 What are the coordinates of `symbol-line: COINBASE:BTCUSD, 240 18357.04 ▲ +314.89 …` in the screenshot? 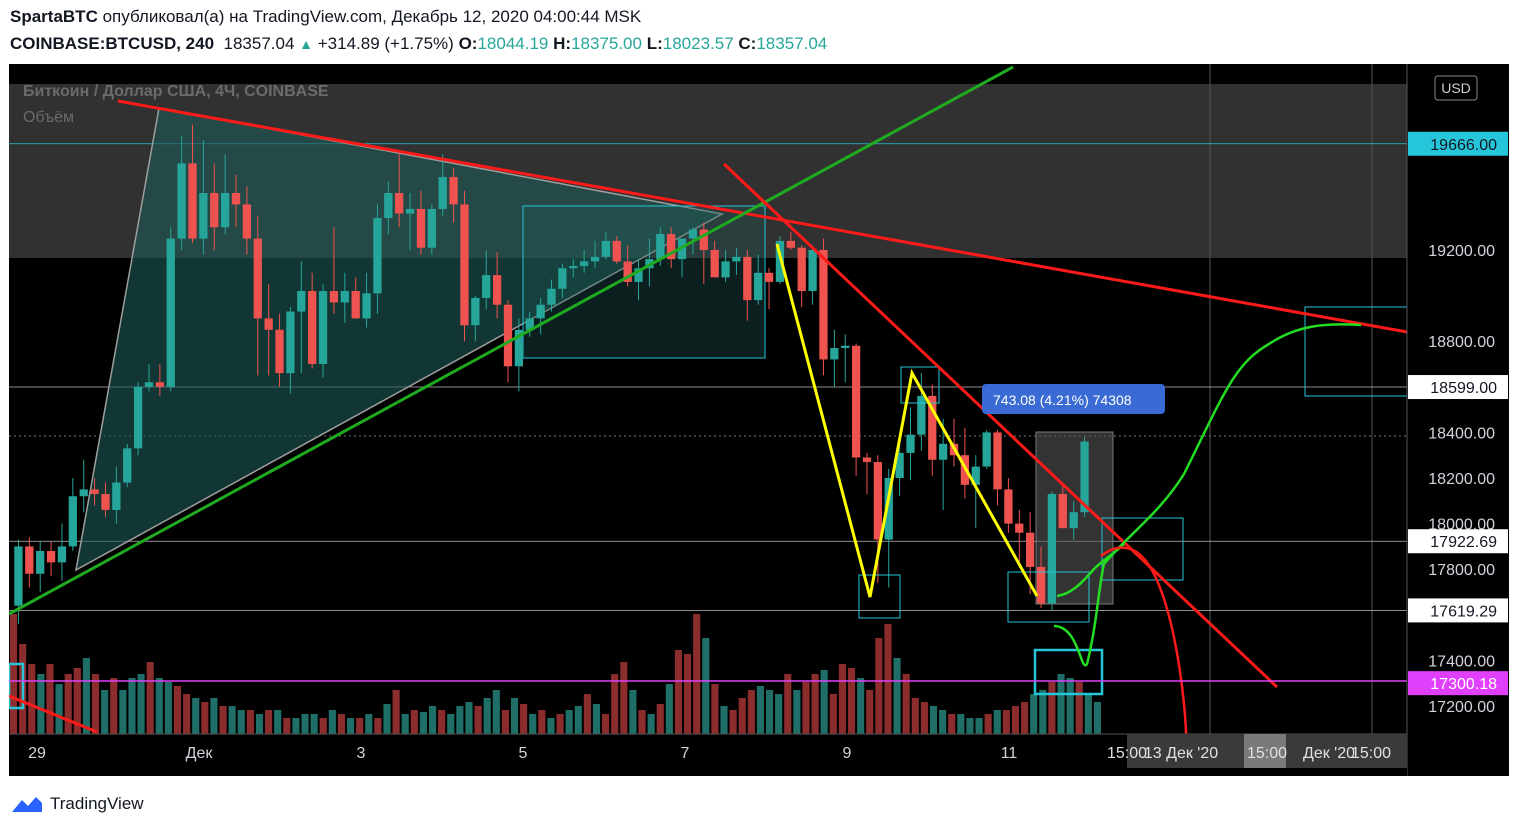 It's located at (418, 44).